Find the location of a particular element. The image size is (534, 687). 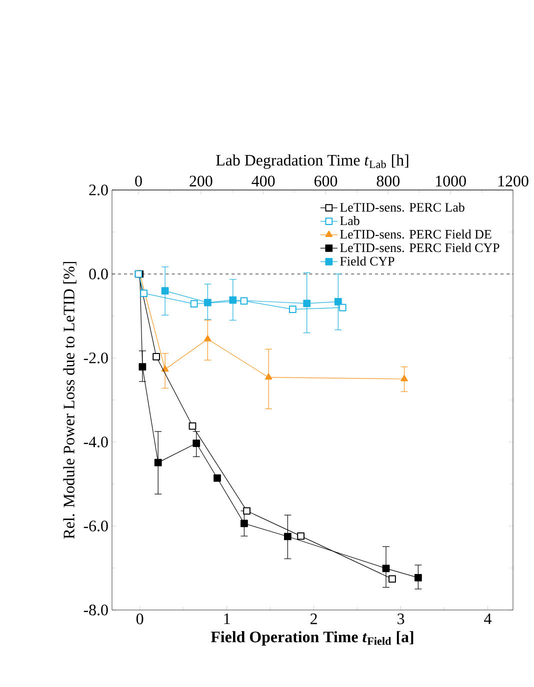

x-tick-label: 3 is located at coordinates (401, 619).